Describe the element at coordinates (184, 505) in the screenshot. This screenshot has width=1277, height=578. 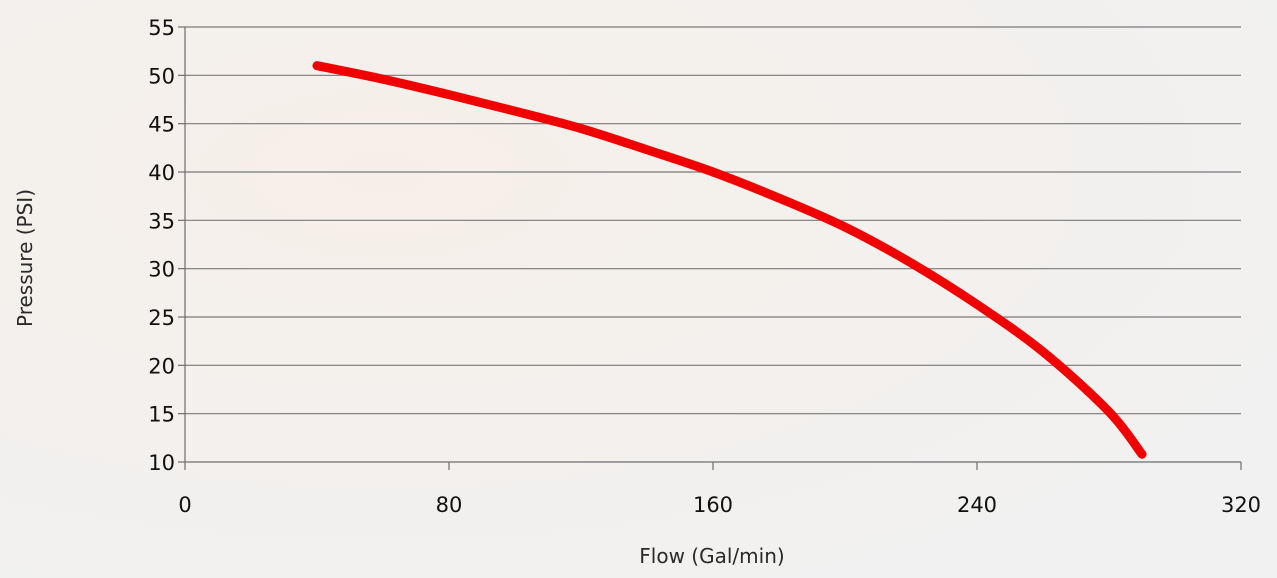
I see `x-tick-label-0: 0` at that location.